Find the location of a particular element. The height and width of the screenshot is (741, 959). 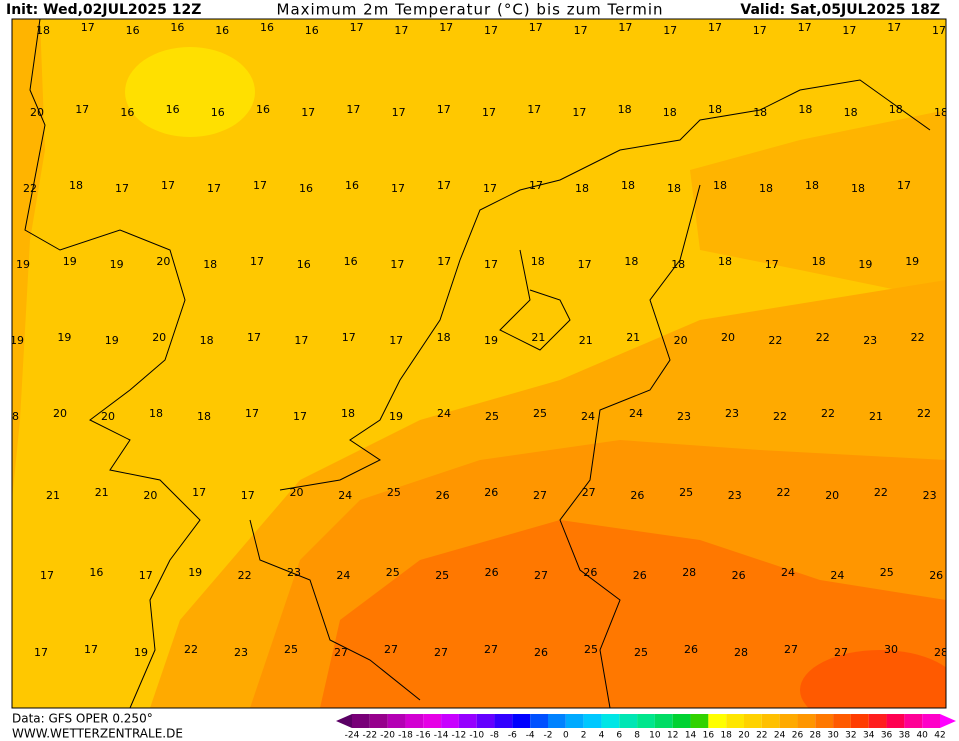

border is located at coordinates (630, 446).